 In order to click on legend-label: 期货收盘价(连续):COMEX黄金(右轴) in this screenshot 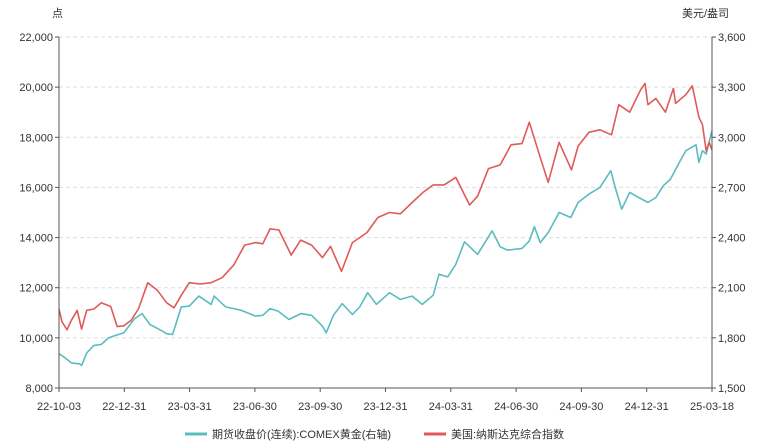, I will do `click(301, 434)`.